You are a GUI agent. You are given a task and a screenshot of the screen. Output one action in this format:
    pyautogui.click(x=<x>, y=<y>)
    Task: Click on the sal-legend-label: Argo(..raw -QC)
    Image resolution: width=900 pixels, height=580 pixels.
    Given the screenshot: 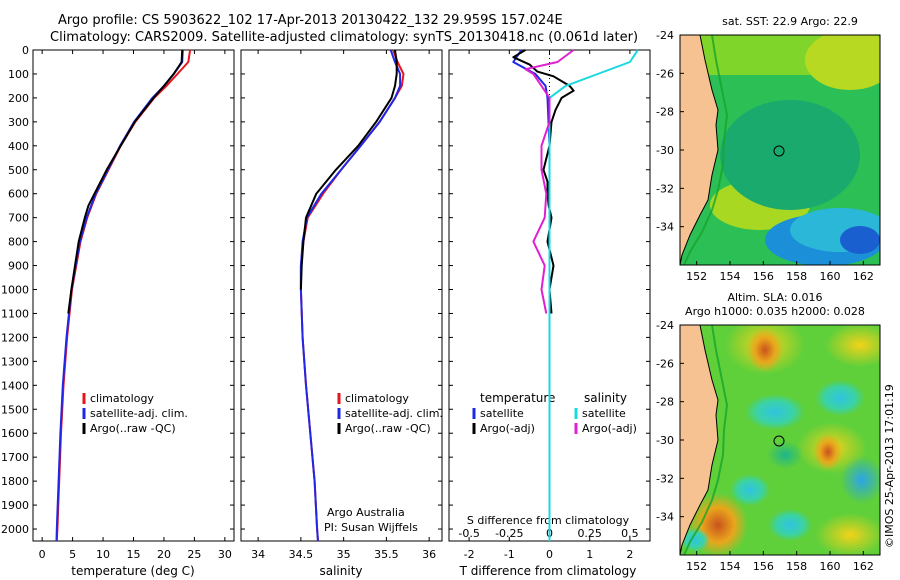 What is the action you would take?
    pyautogui.click(x=388, y=428)
    